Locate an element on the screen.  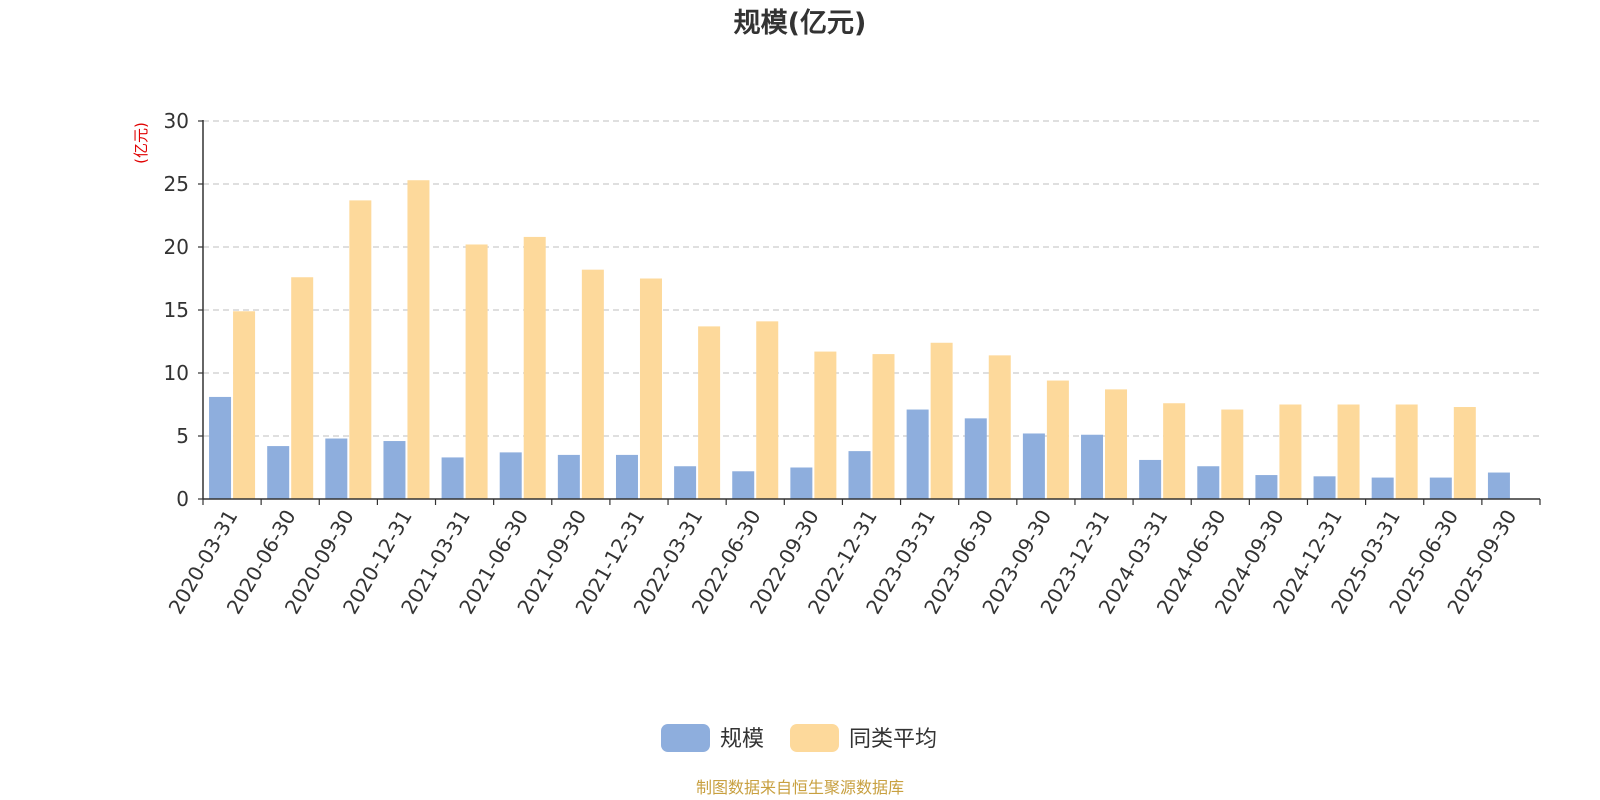
y-axis-unit-label: (亿元) is located at coordinates (141, 143).